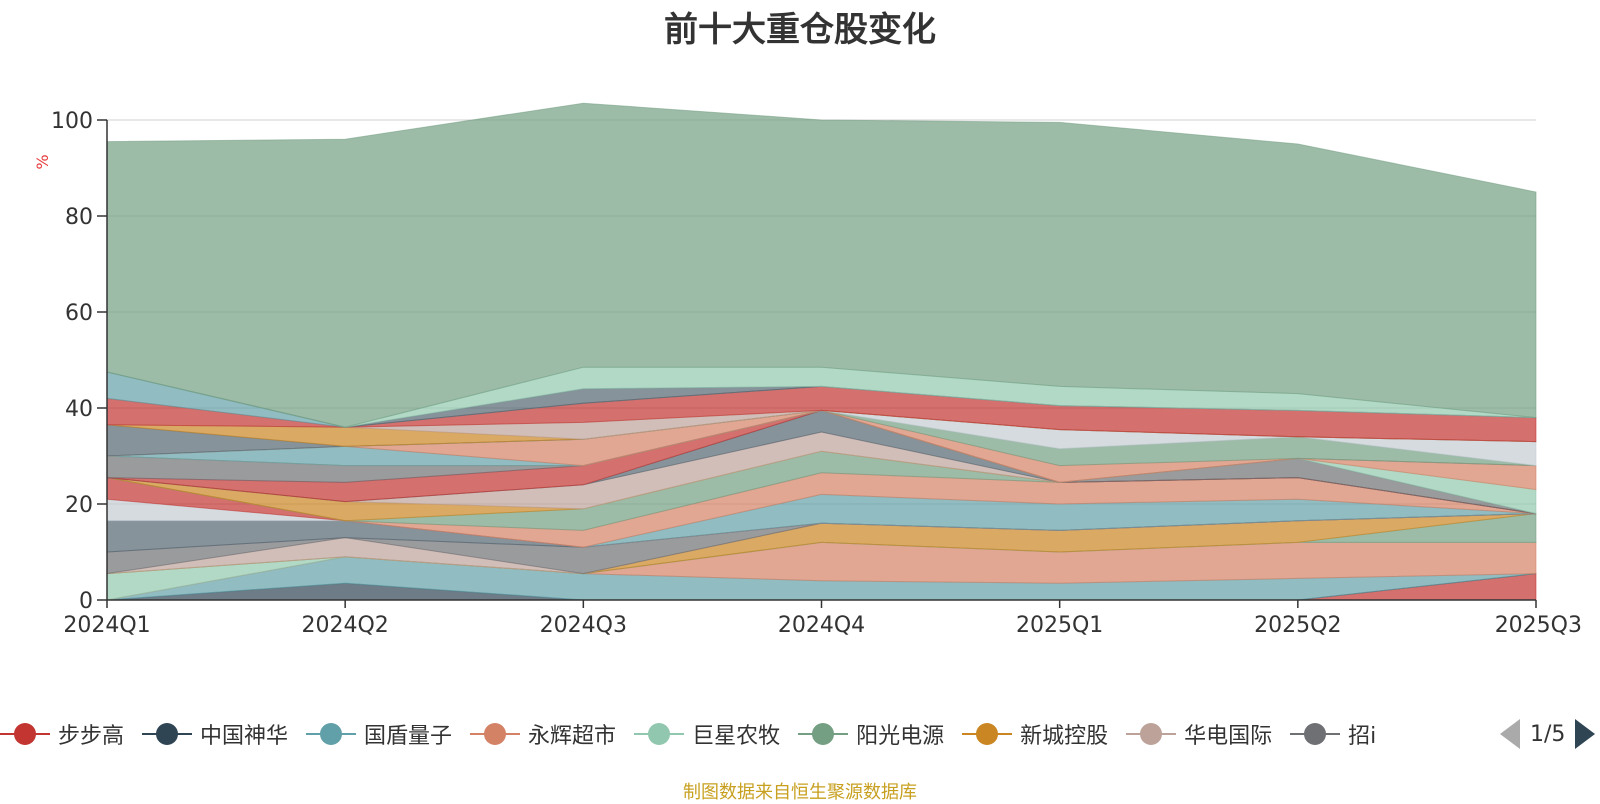 The image size is (1600, 804). Describe the element at coordinates (244, 736) in the screenshot. I see `legend-item-label: 中国神华` at that location.